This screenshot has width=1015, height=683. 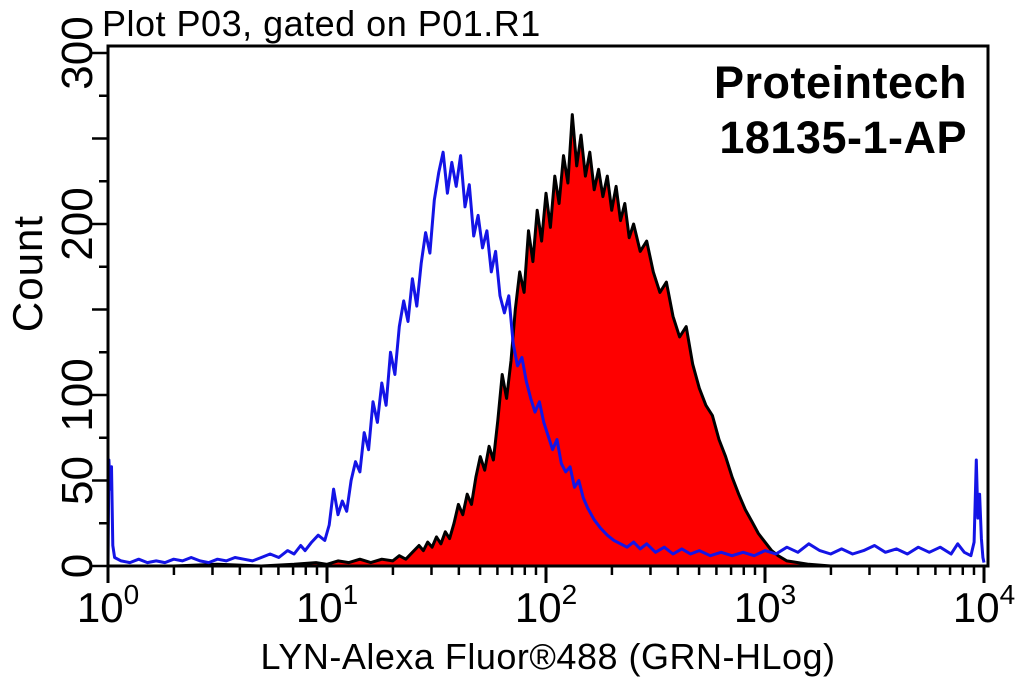 I want to click on x-tick-label: 10⁰, so click(x=108, y=605).